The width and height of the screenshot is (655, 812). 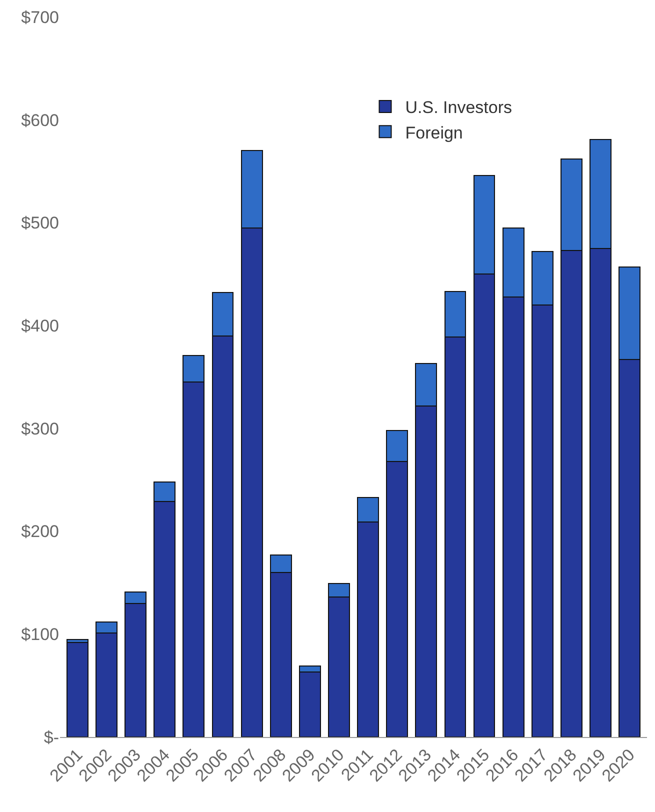 I want to click on y-tick-label: $400, so click(x=40, y=326).